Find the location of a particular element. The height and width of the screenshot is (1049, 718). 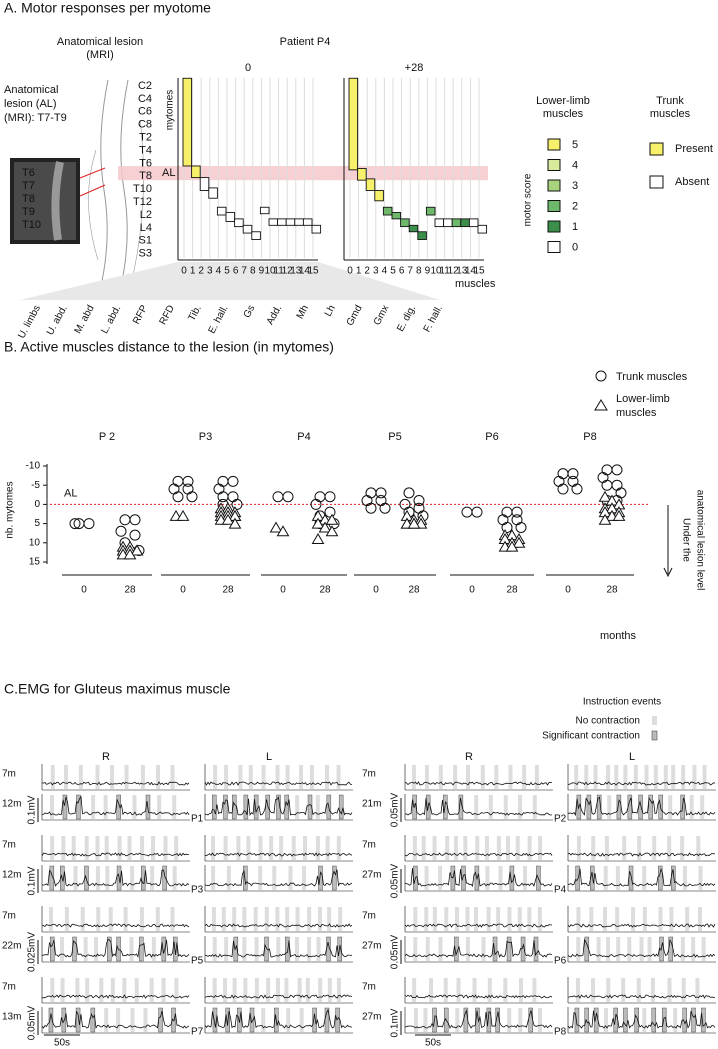

x-tick-label: 15 is located at coordinates (313, 271).